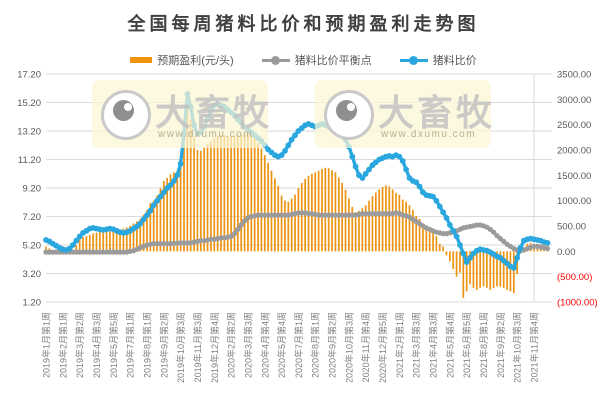 The height and width of the screenshot is (416, 607). I want to click on legend-item-price-ratio: 猪料比价, so click(438, 60).